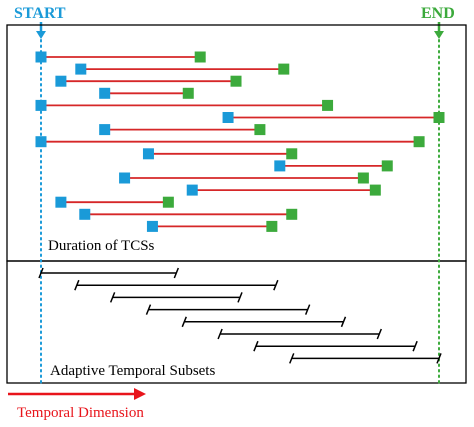  What do you see at coordinates (438, 13) in the screenshot?
I see `end-label: END` at bounding box center [438, 13].